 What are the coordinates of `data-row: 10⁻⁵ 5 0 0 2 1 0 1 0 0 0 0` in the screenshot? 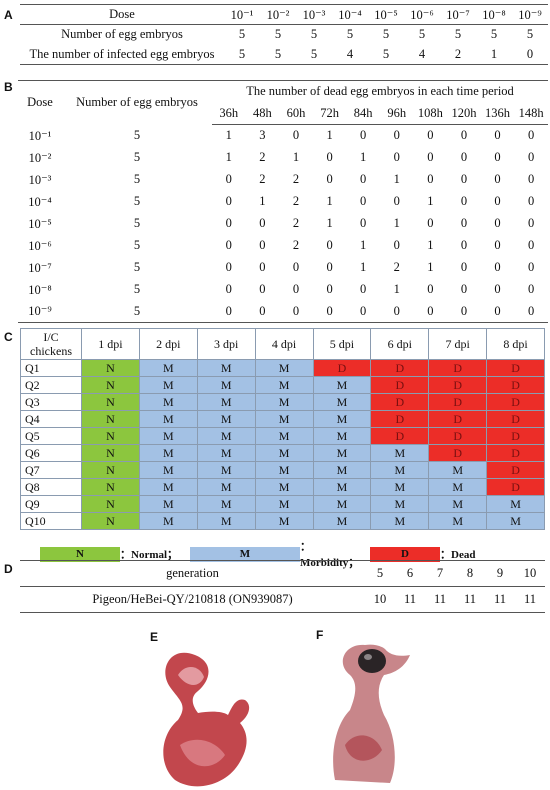 It's located at (283, 224).